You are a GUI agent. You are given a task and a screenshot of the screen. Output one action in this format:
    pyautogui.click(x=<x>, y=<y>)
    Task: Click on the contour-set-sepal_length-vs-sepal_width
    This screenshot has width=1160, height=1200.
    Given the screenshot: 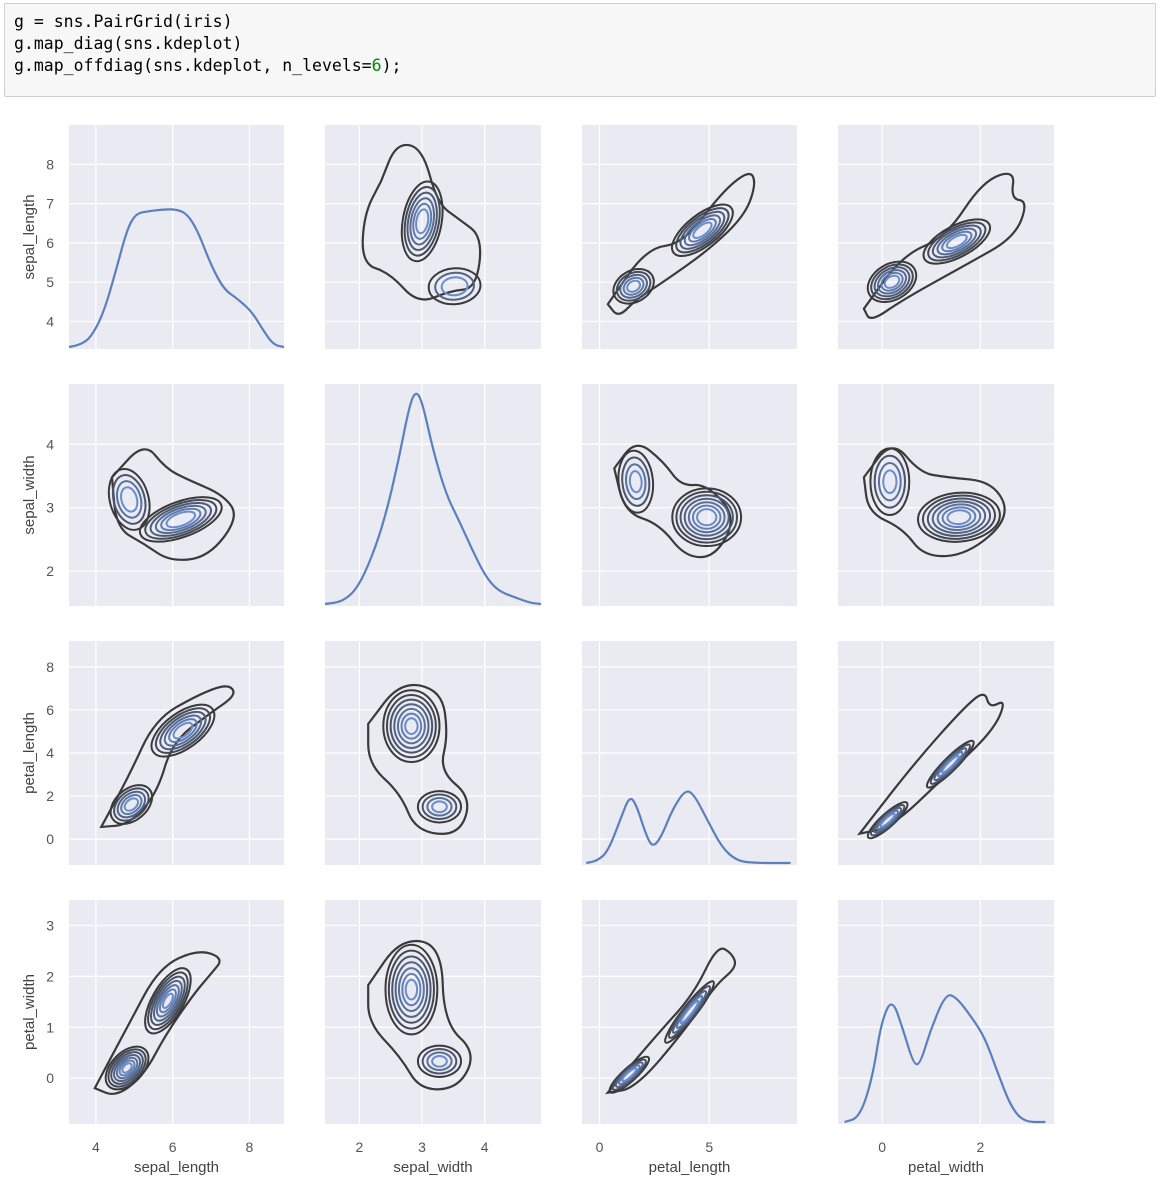 What is the action you would take?
    pyautogui.click(x=421, y=224)
    